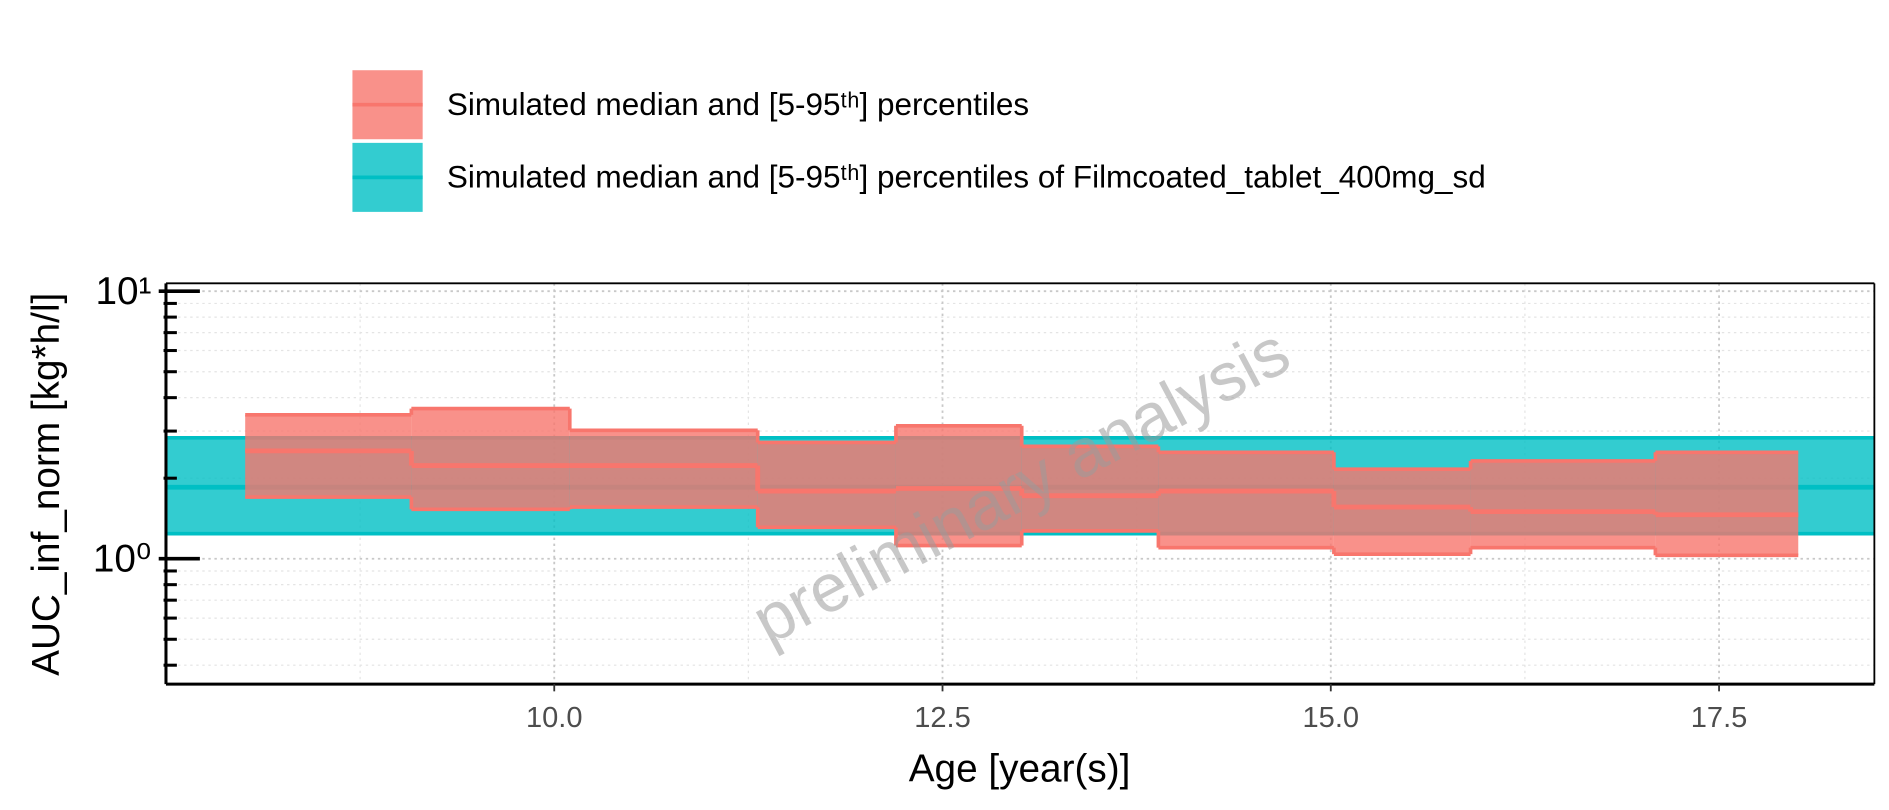 The height and width of the screenshot is (810, 1889). What do you see at coordinates (122, 558) in the screenshot?
I see `y-tick-label: 10⁰` at bounding box center [122, 558].